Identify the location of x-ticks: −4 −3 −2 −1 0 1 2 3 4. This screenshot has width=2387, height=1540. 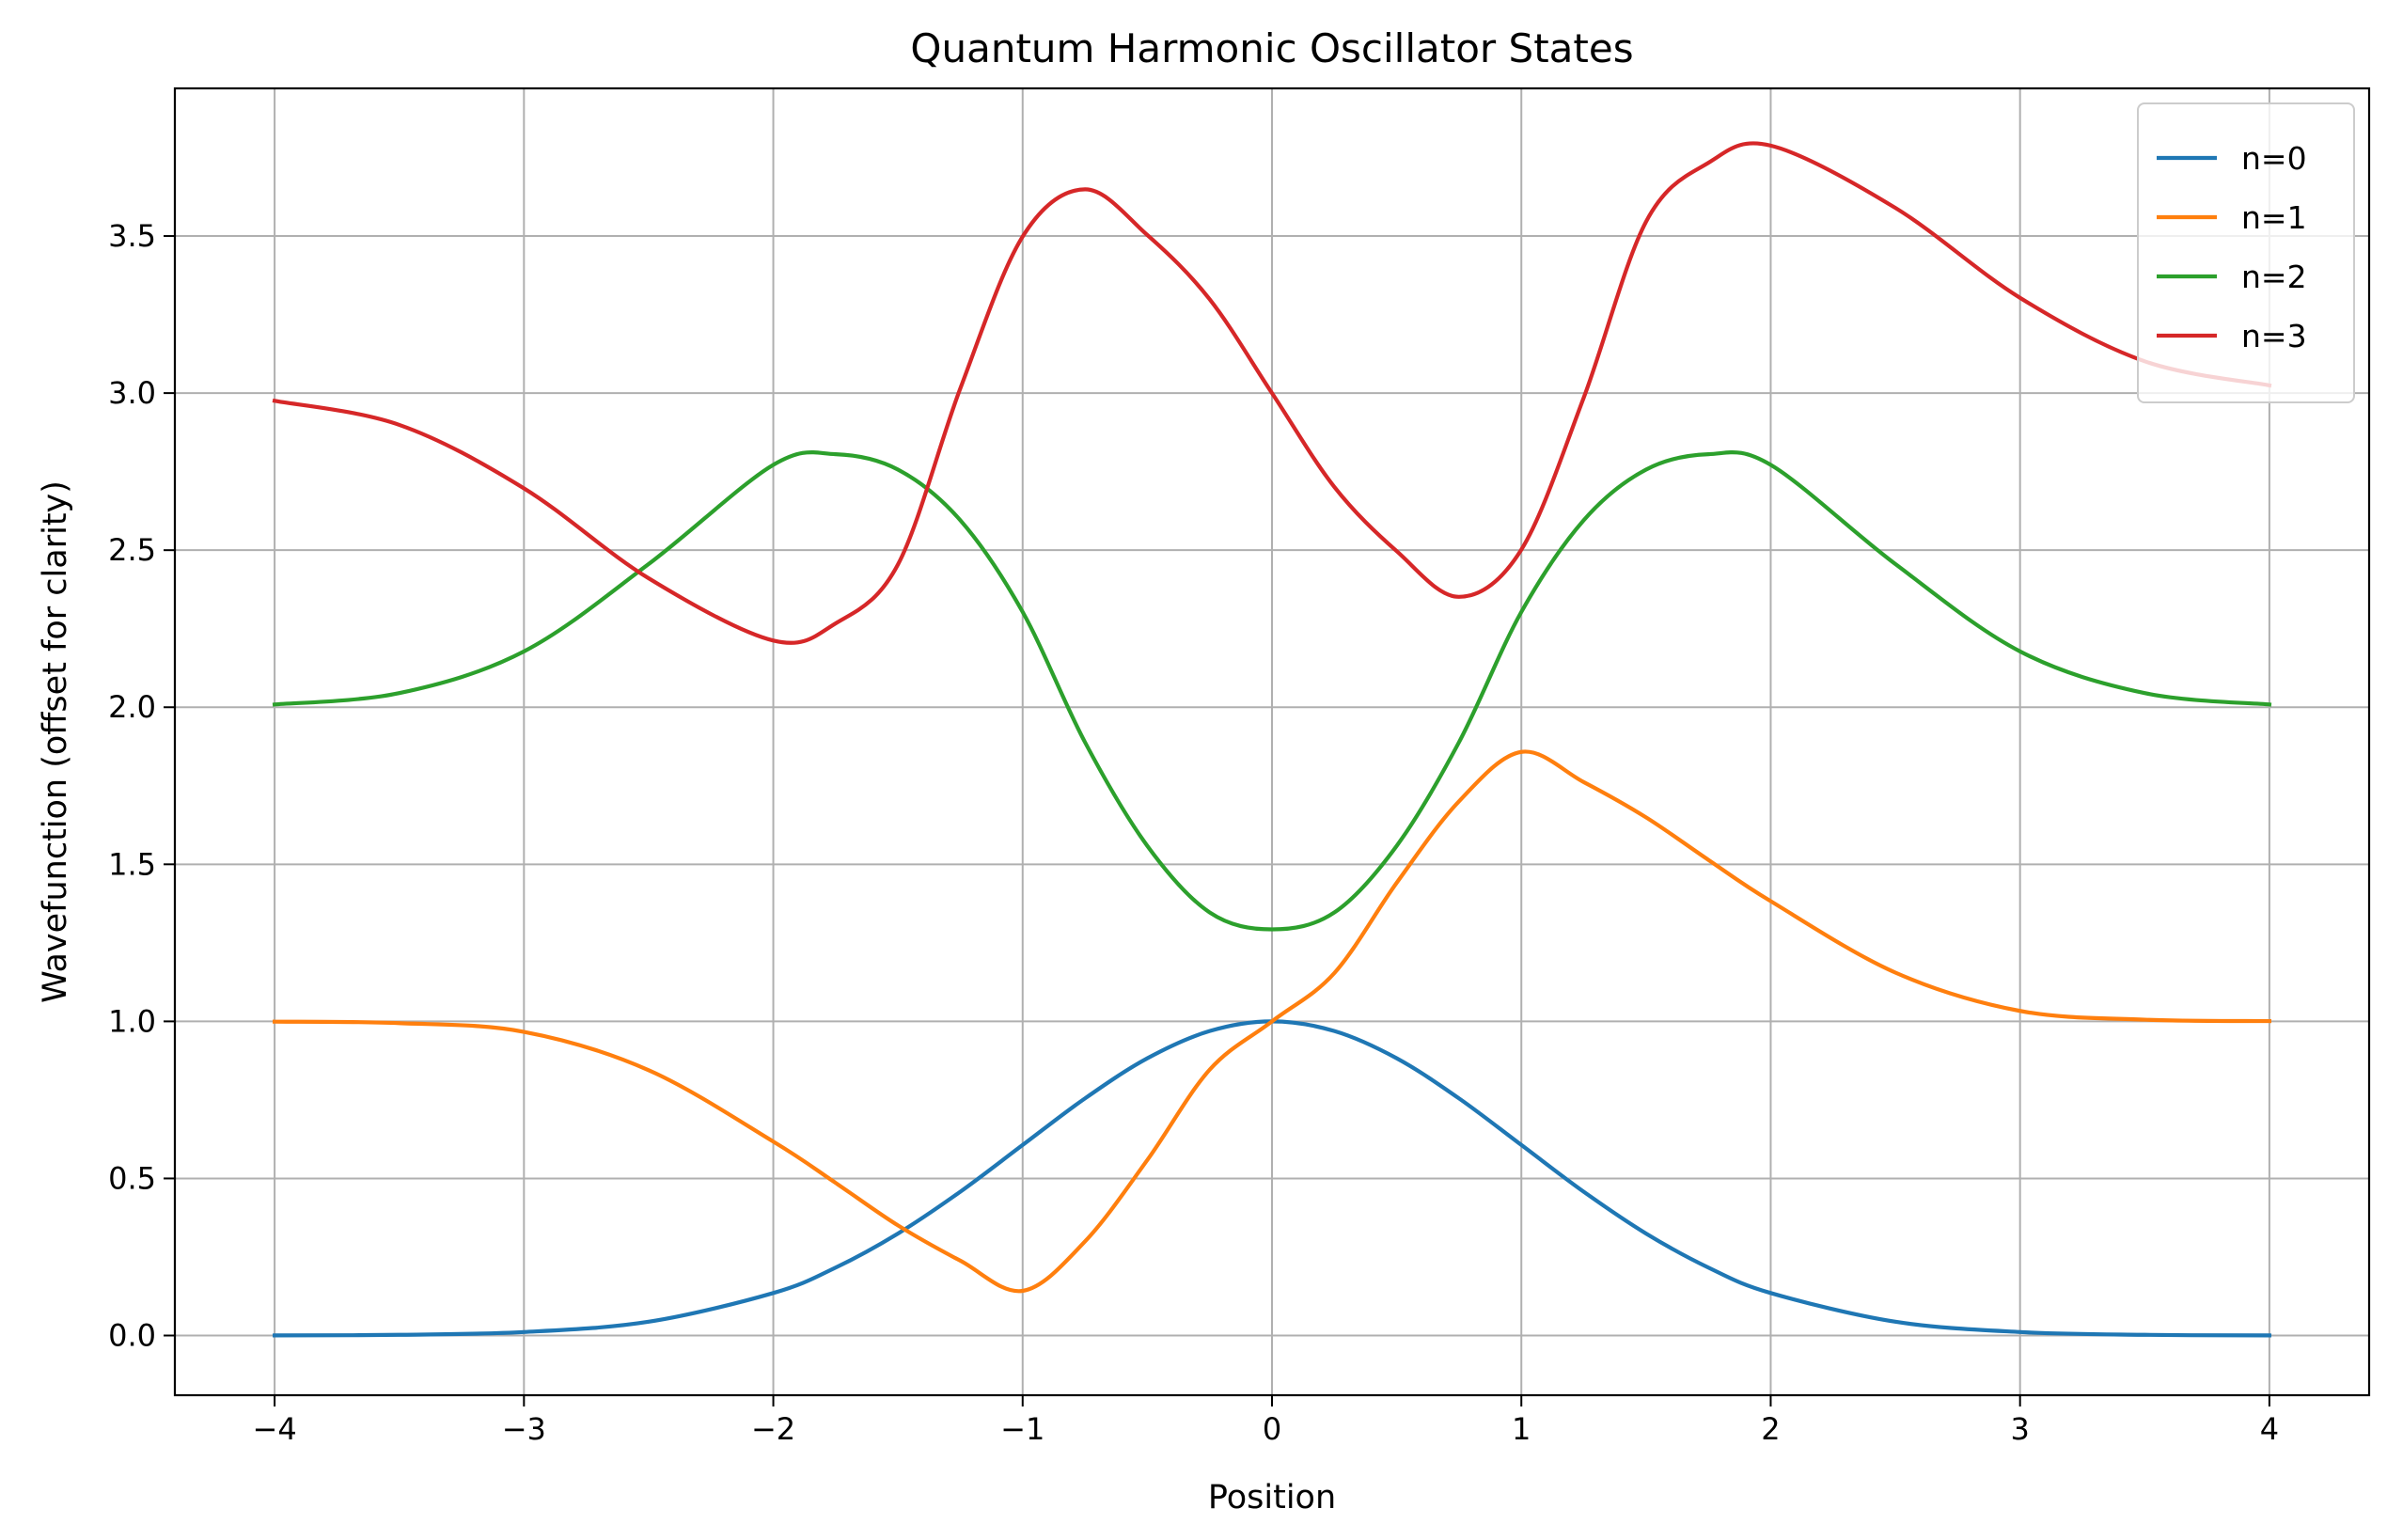
(1266, 1421).